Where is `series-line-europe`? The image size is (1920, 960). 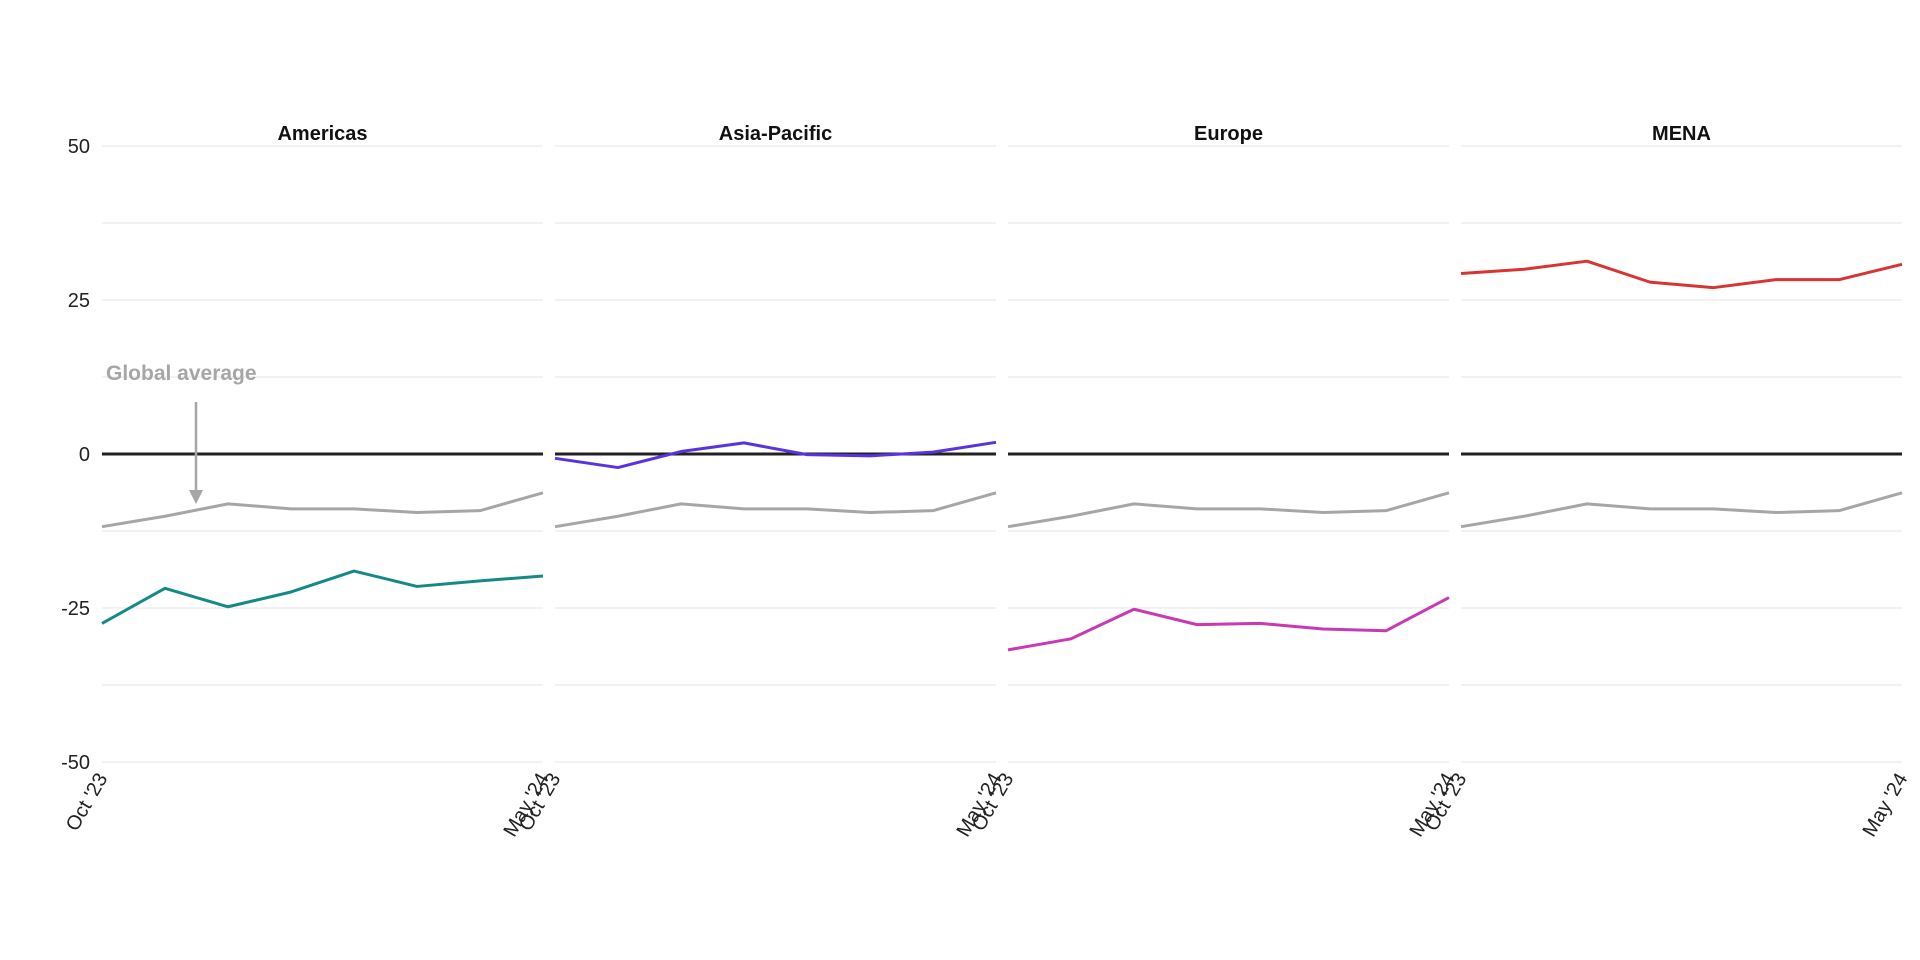
series-line-europe is located at coordinates (1228, 624).